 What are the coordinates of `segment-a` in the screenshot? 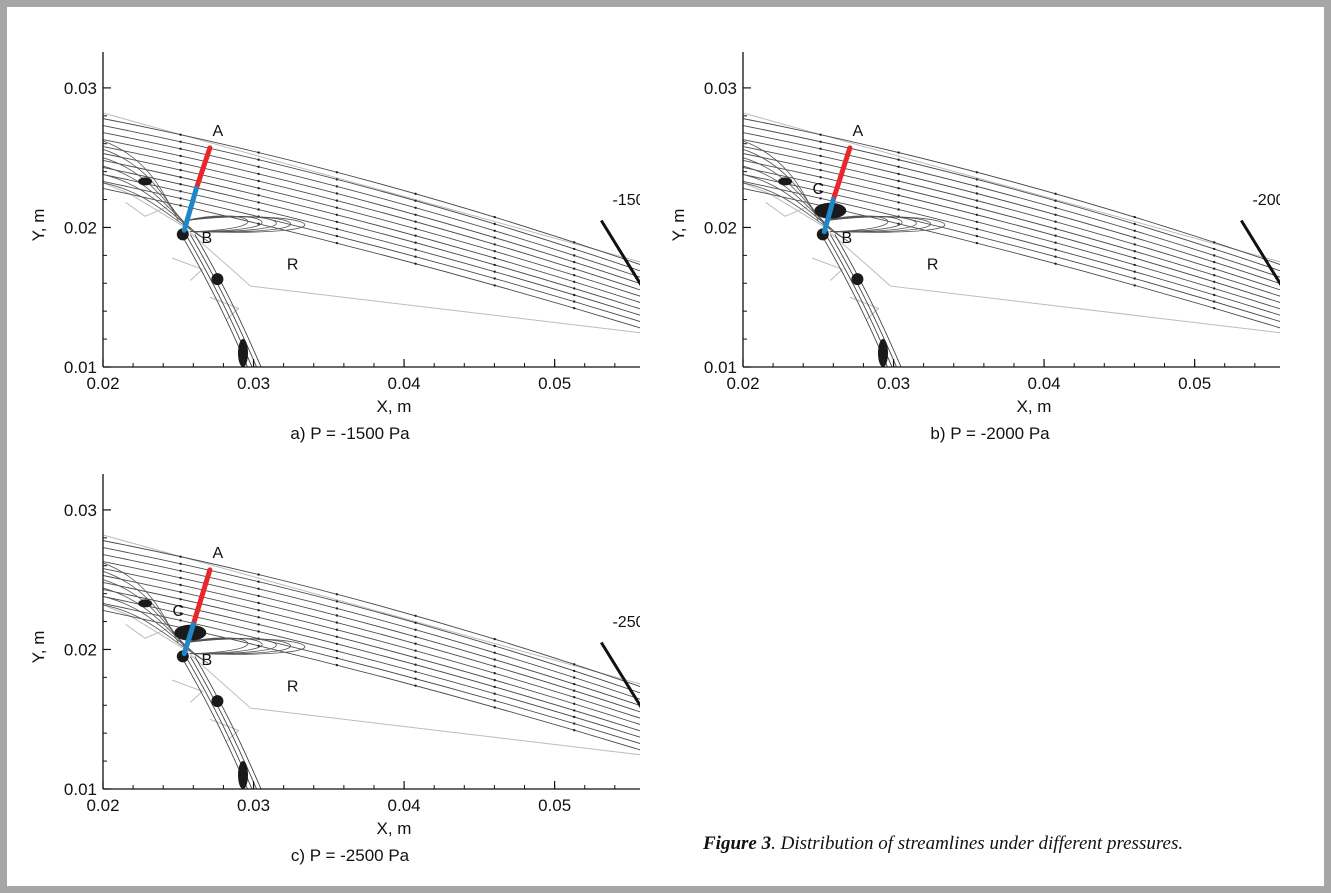 It's located at (203, 168).